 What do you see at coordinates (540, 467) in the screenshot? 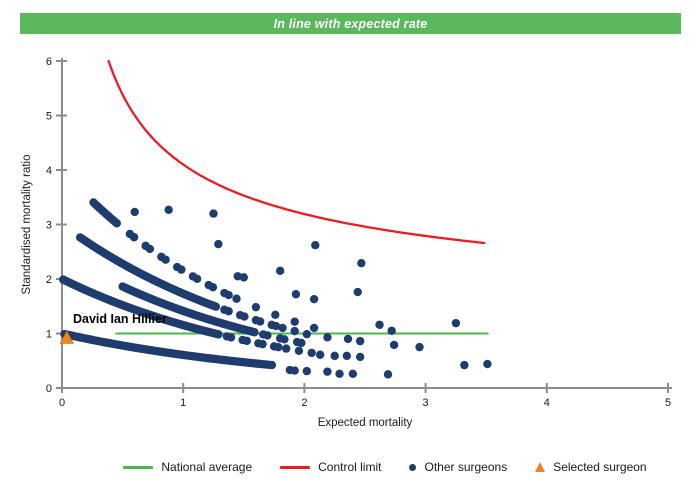
I see `legend-swatch-triangle-icon` at bounding box center [540, 467].